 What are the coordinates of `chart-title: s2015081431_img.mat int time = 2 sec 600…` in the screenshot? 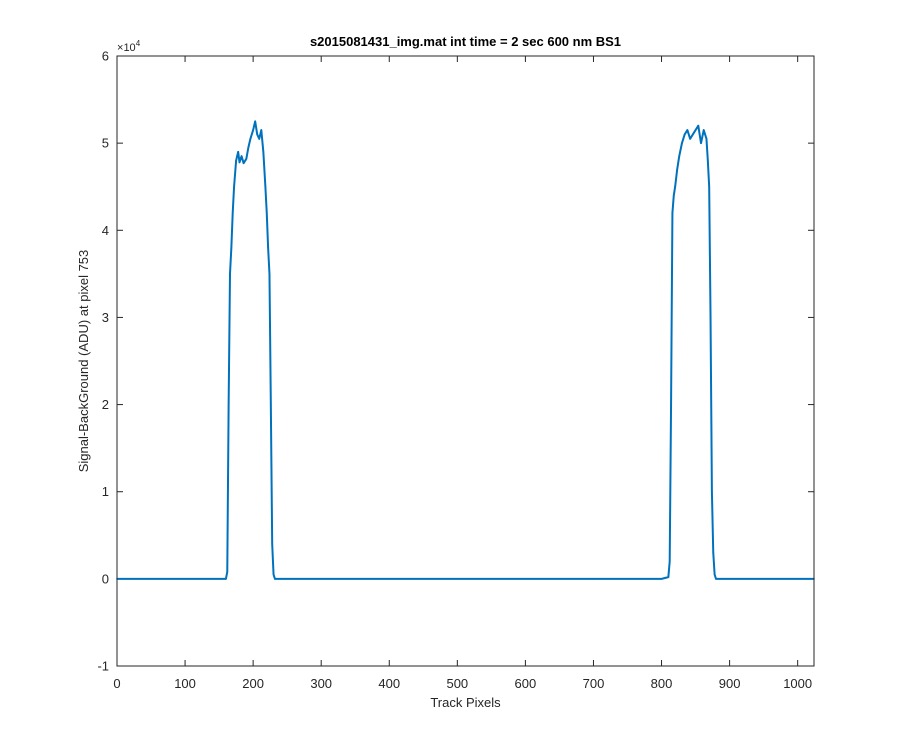 It's located at (465, 41).